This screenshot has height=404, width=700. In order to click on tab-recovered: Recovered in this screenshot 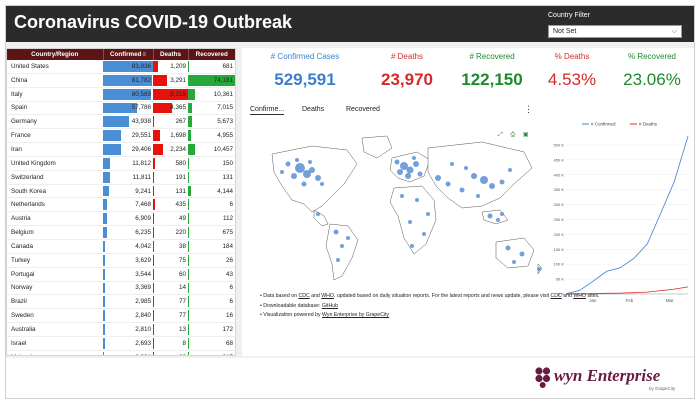, I will do `click(363, 109)`.